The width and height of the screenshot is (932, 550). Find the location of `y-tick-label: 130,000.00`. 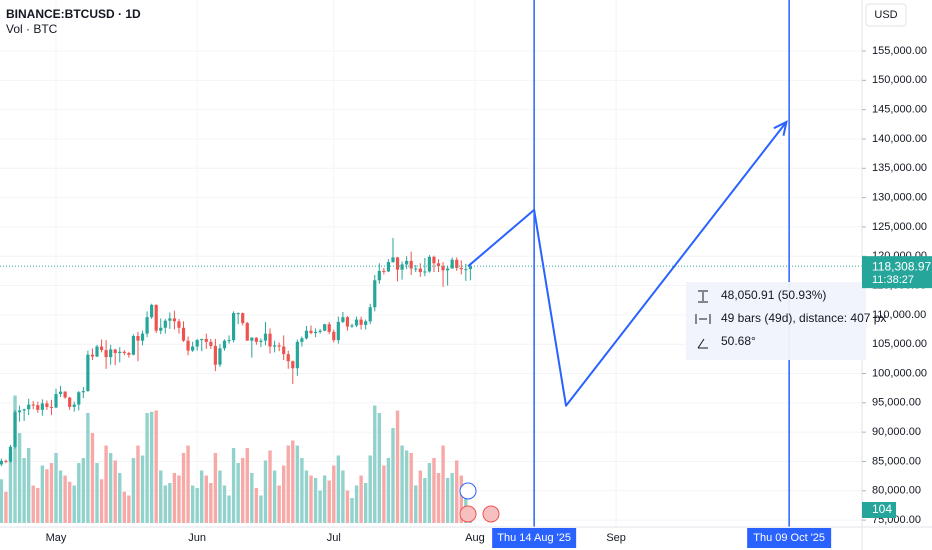

y-tick-label: 130,000.00 is located at coordinates (899, 198).